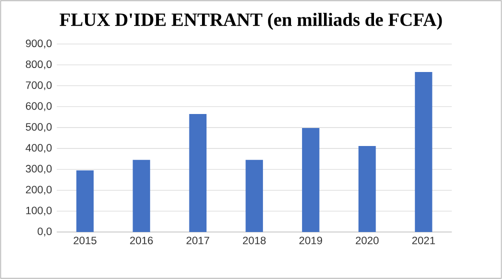 The height and width of the screenshot is (279, 502). I want to click on x-tick-label: 2020, so click(367, 240).